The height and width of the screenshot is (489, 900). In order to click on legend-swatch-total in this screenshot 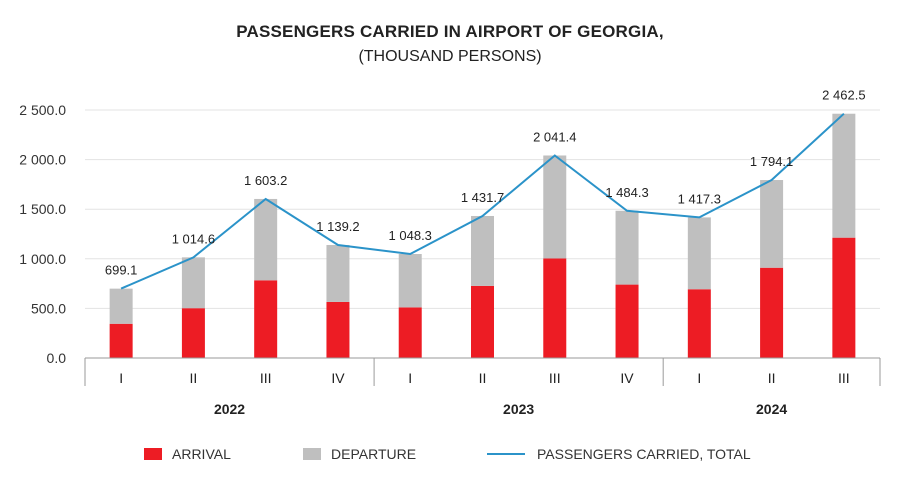, I will do `click(506, 454)`.